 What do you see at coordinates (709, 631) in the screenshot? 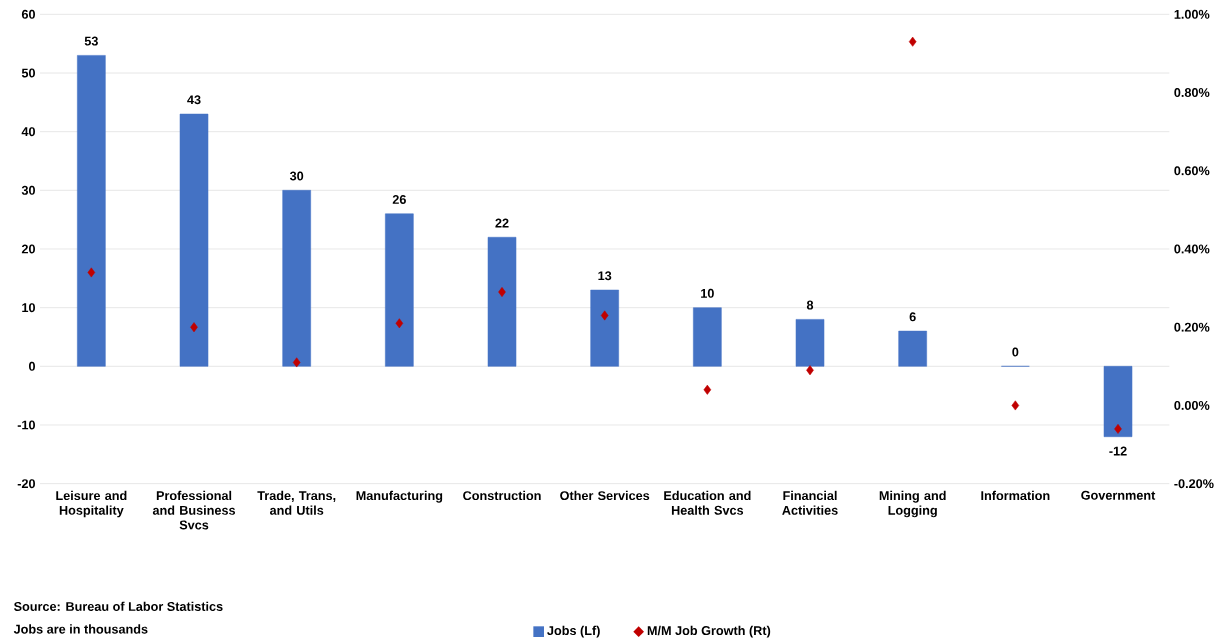
I see `legend-label: M/M Job Growth (Rt)` at bounding box center [709, 631].